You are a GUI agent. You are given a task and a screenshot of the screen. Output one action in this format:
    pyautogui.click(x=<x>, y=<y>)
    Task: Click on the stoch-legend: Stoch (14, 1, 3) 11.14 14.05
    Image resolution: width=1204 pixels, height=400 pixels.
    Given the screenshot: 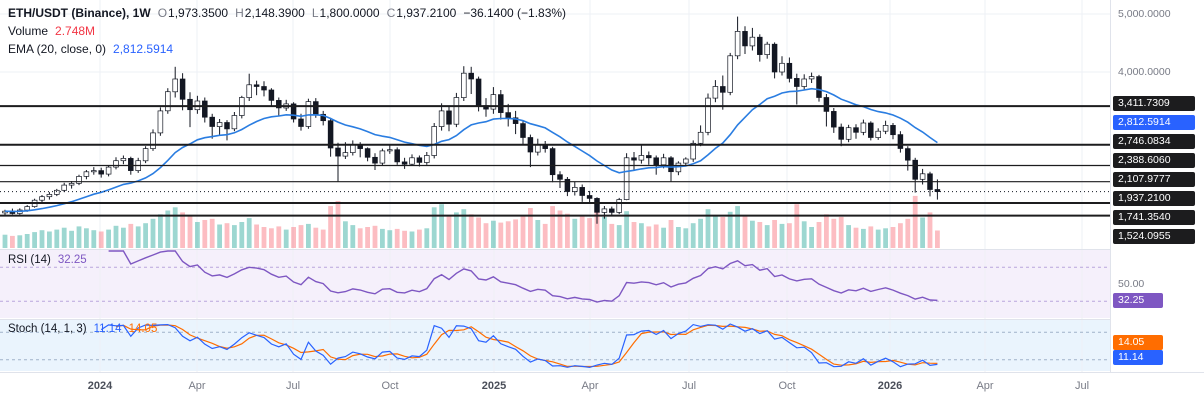 What is the action you would take?
    pyautogui.click(x=82, y=329)
    